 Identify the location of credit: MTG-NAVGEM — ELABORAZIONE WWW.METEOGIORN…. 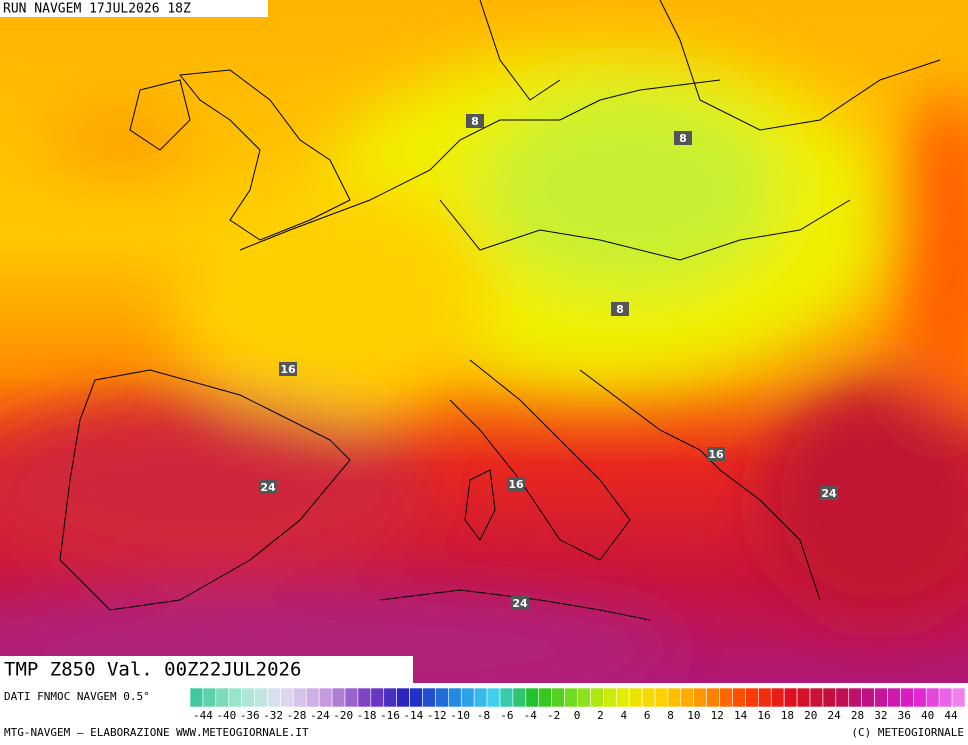
(156, 732).